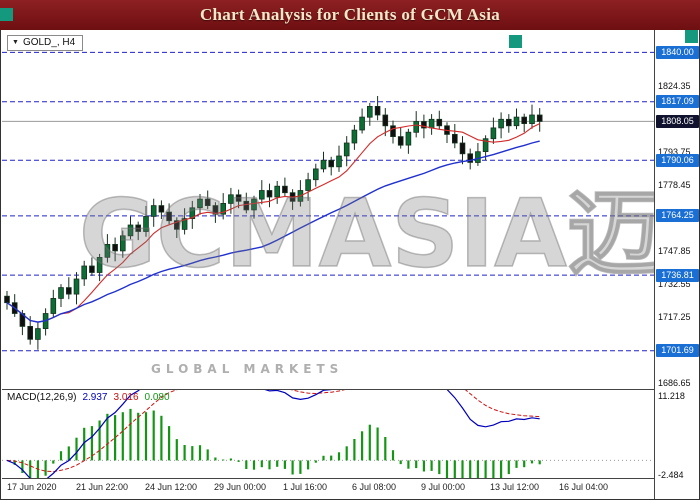 The height and width of the screenshot is (500, 700). What do you see at coordinates (126, 397) in the screenshot?
I see `macd-value-signal: 3.016` at bounding box center [126, 397].